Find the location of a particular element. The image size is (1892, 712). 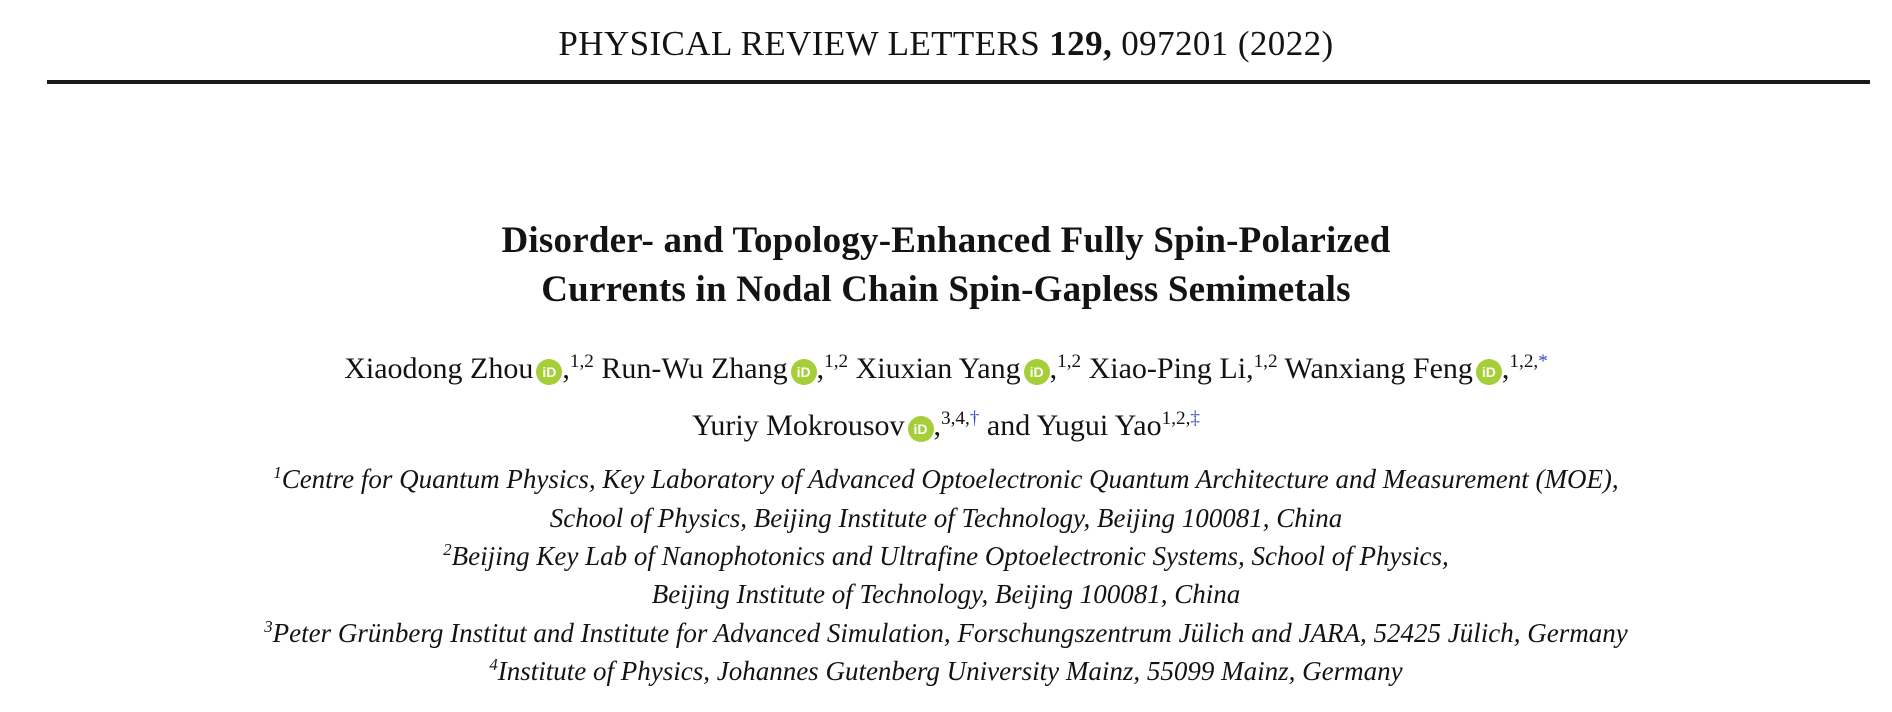

author-affiliation-superscript: 1,2,* is located at coordinates (1528, 362).